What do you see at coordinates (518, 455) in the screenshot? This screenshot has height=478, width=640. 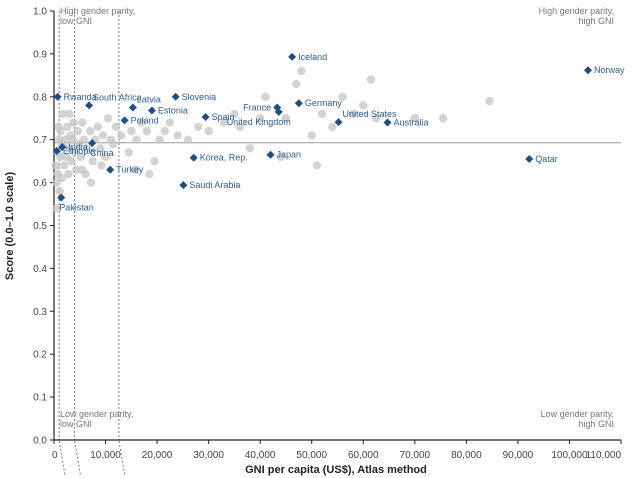 I see `x-tick-label: 90,000` at bounding box center [518, 455].